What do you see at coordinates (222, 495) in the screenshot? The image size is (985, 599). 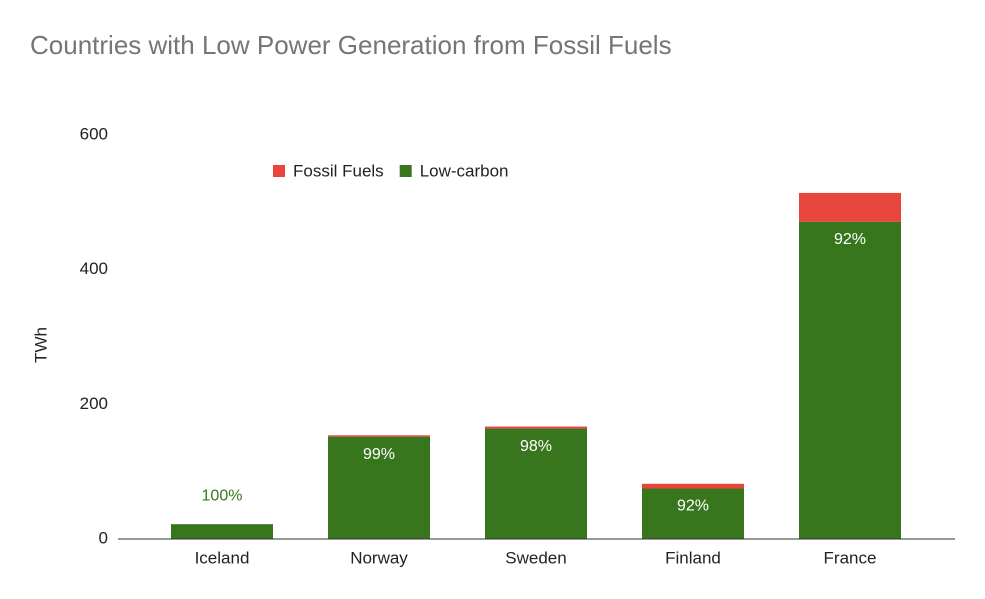 I see `data-label: 100%` at bounding box center [222, 495].